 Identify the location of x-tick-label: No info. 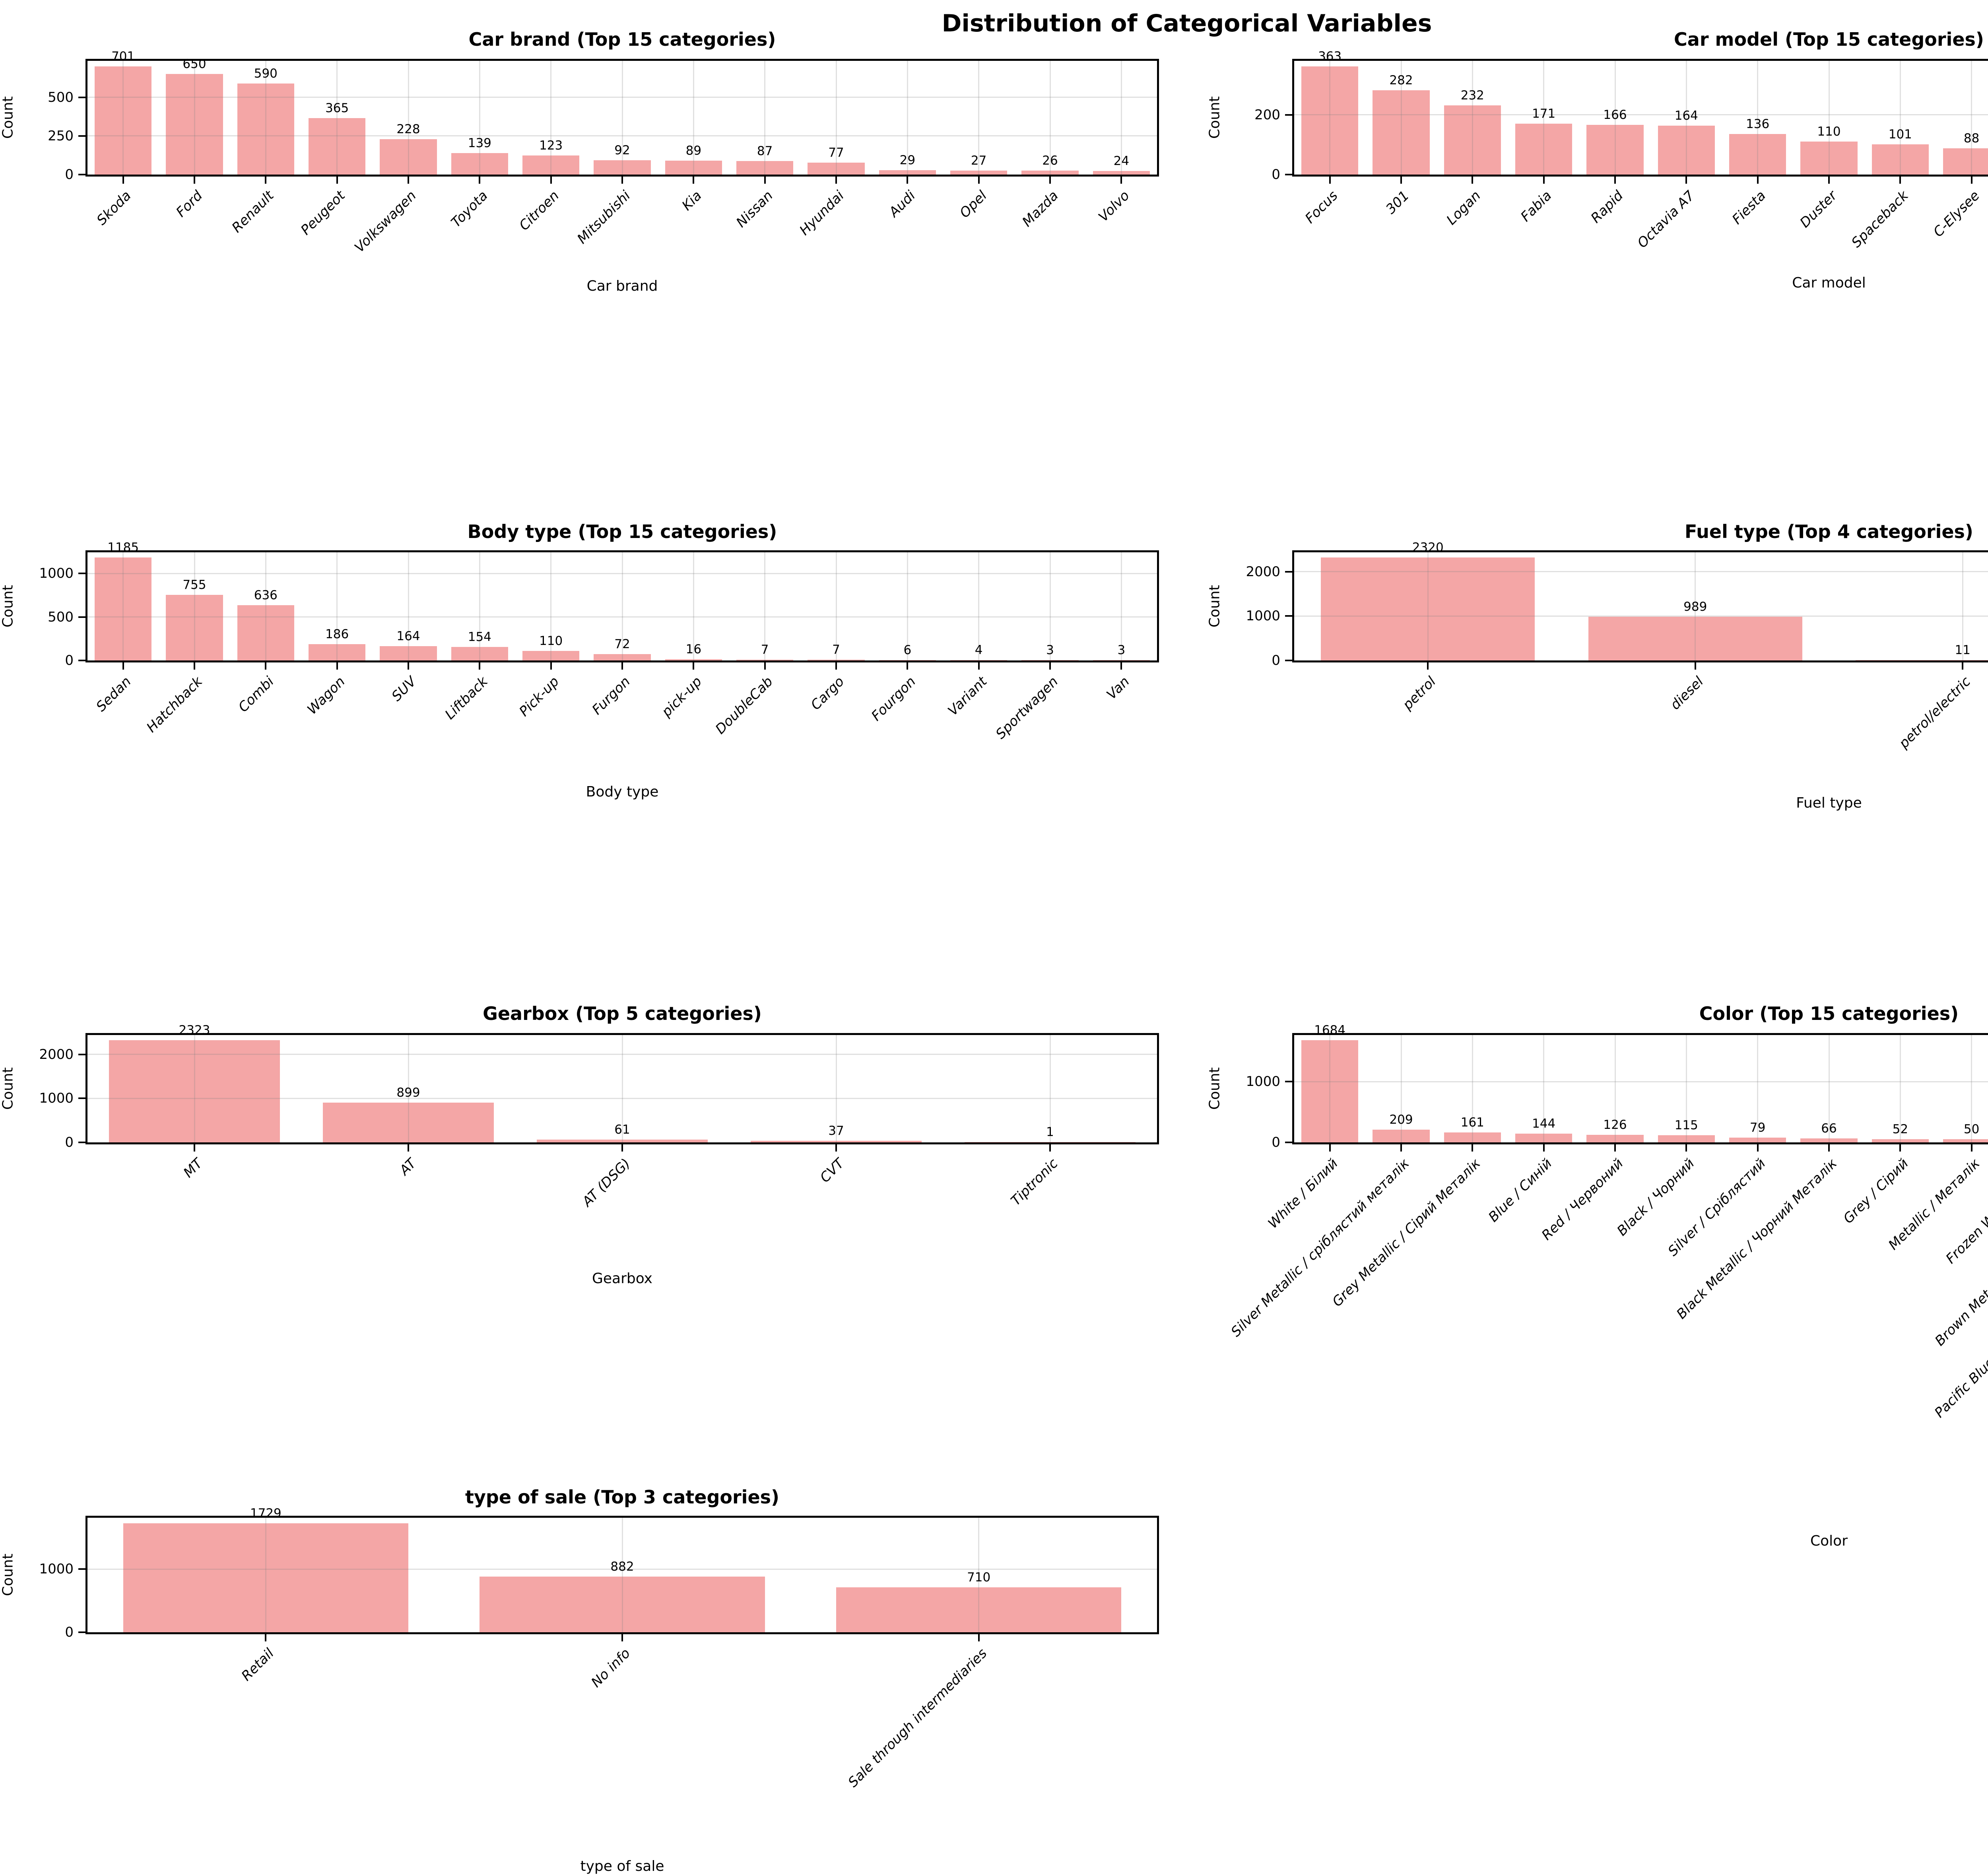
(611, 1668).